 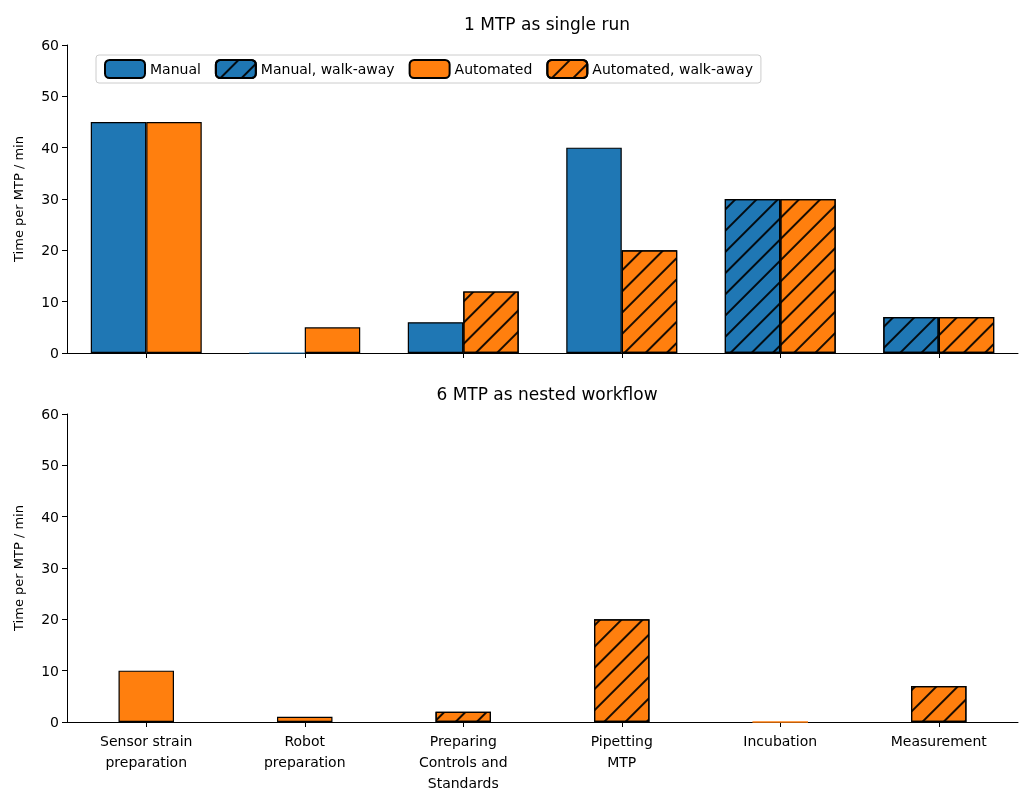 What do you see at coordinates (493, 69) in the screenshot?
I see `legend-label: Automated` at bounding box center [493, 69].